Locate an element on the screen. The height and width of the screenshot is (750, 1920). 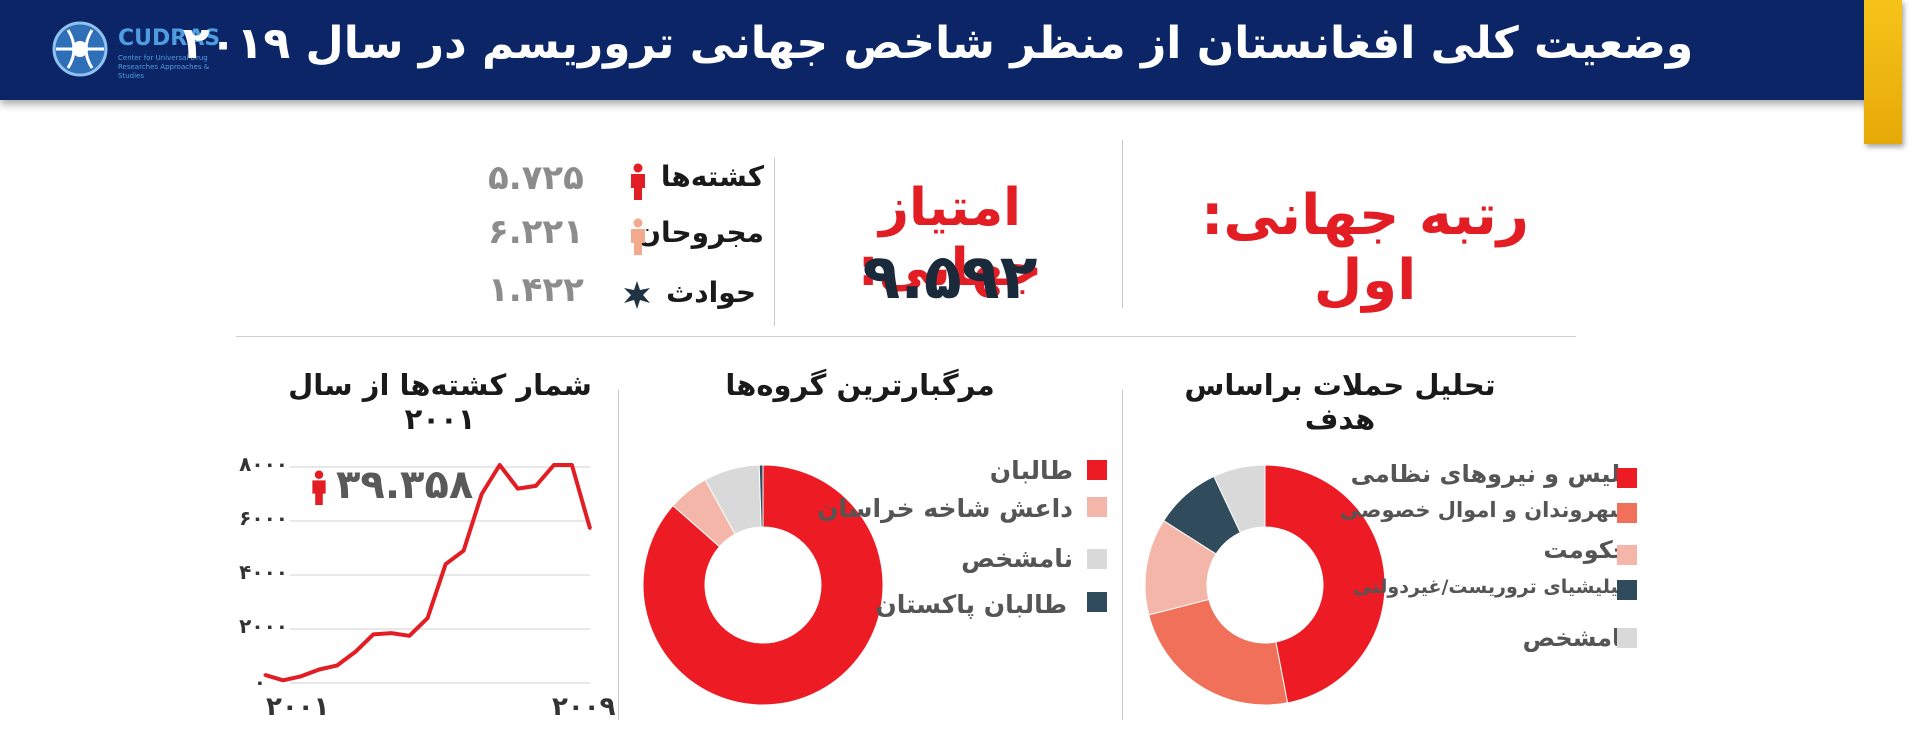
data-point-2004 is located at coordinates (319, 669).